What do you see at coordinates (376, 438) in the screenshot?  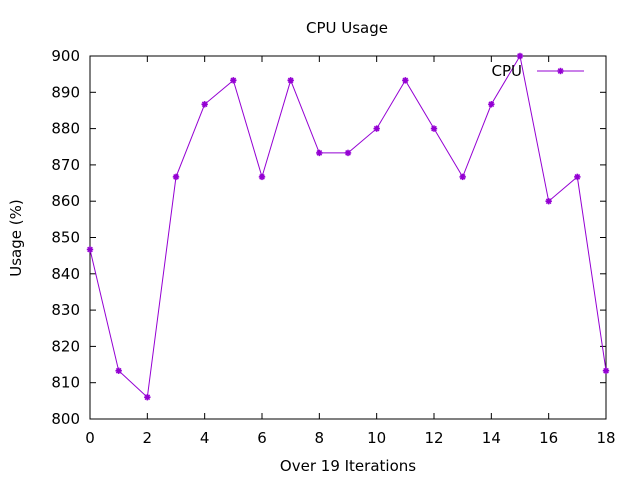 I see `x-tick-label: 10` at bounding box center [376, 438].